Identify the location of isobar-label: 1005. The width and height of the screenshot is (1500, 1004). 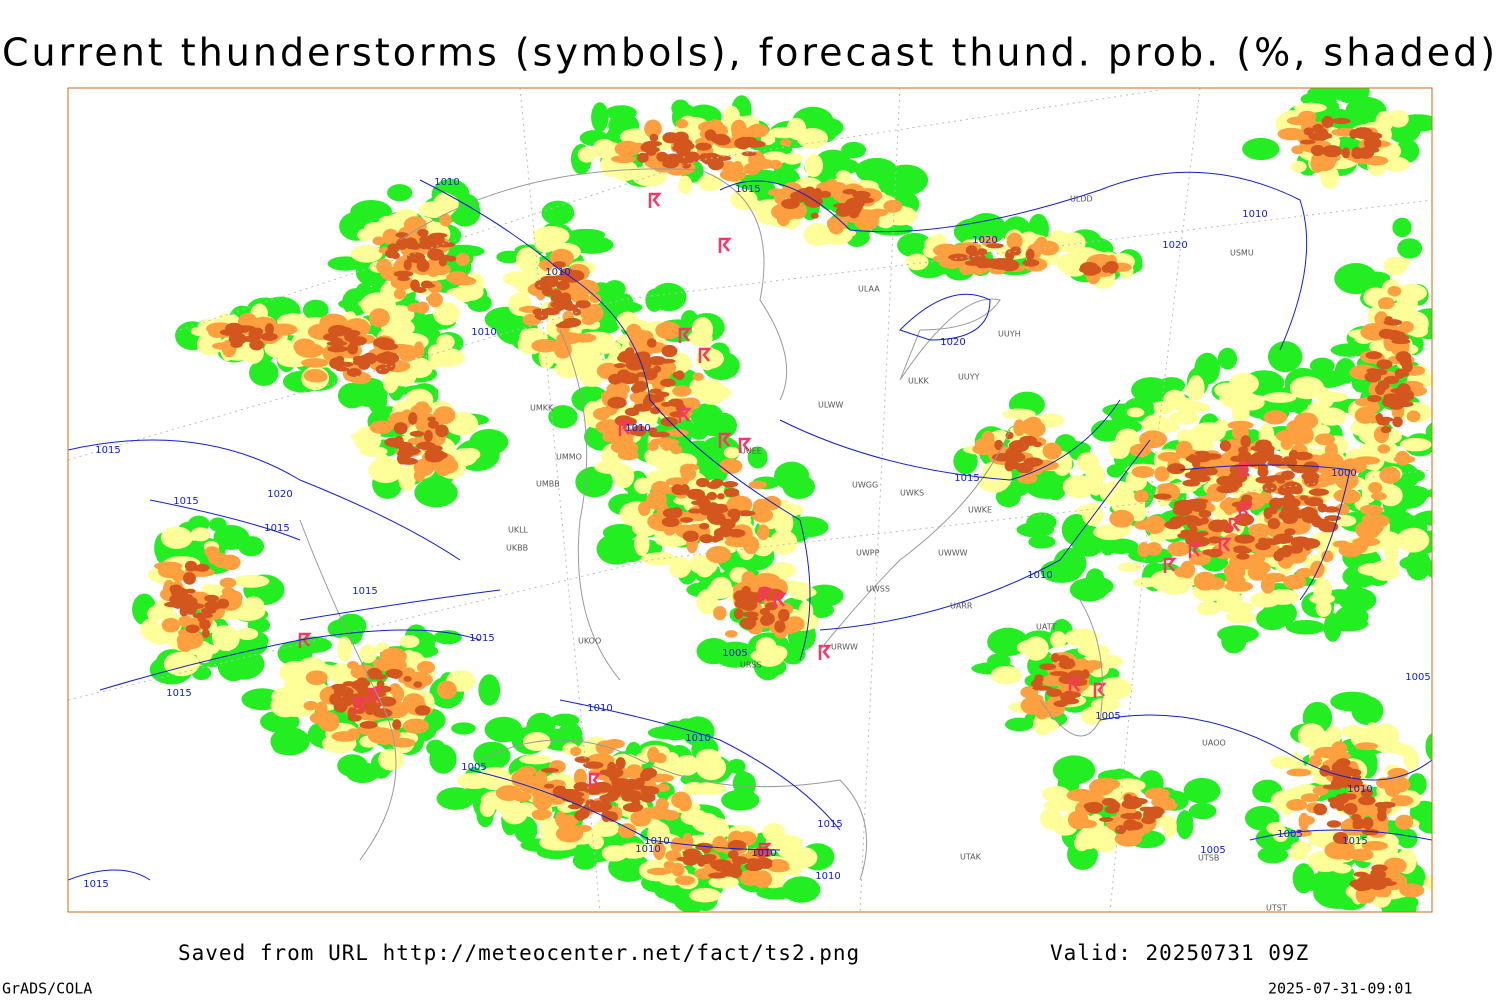
(734, 653).